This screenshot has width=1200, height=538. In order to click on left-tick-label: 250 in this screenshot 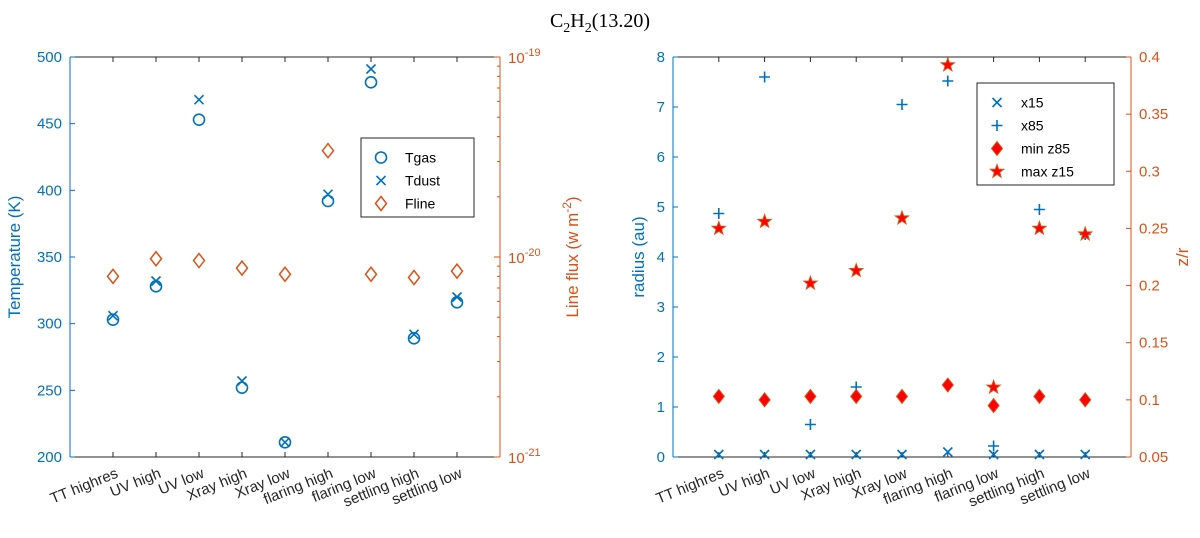, I will do `click(49, 390)`.